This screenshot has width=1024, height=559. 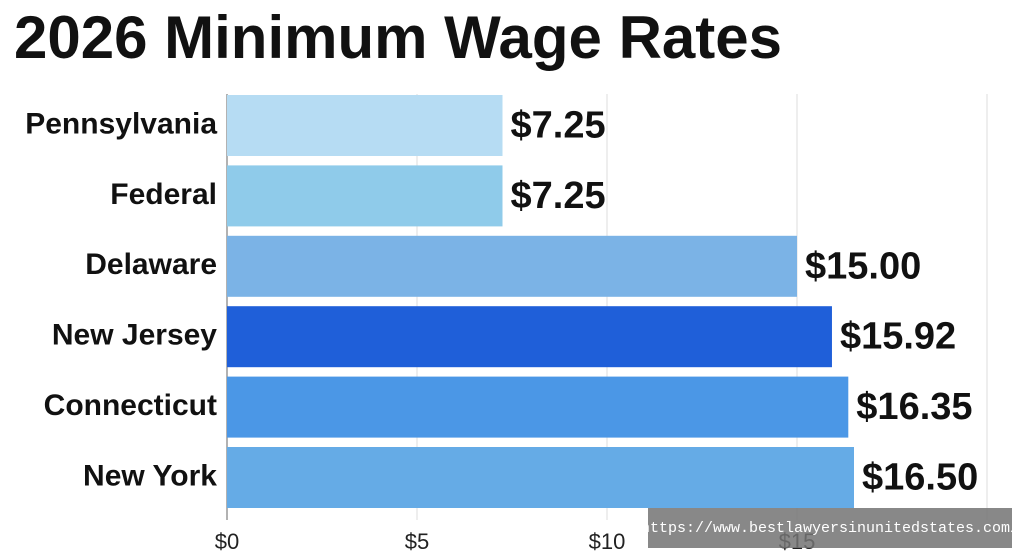 I want to click on y-tick-label: Connecticut, so click(x=130, y=405).